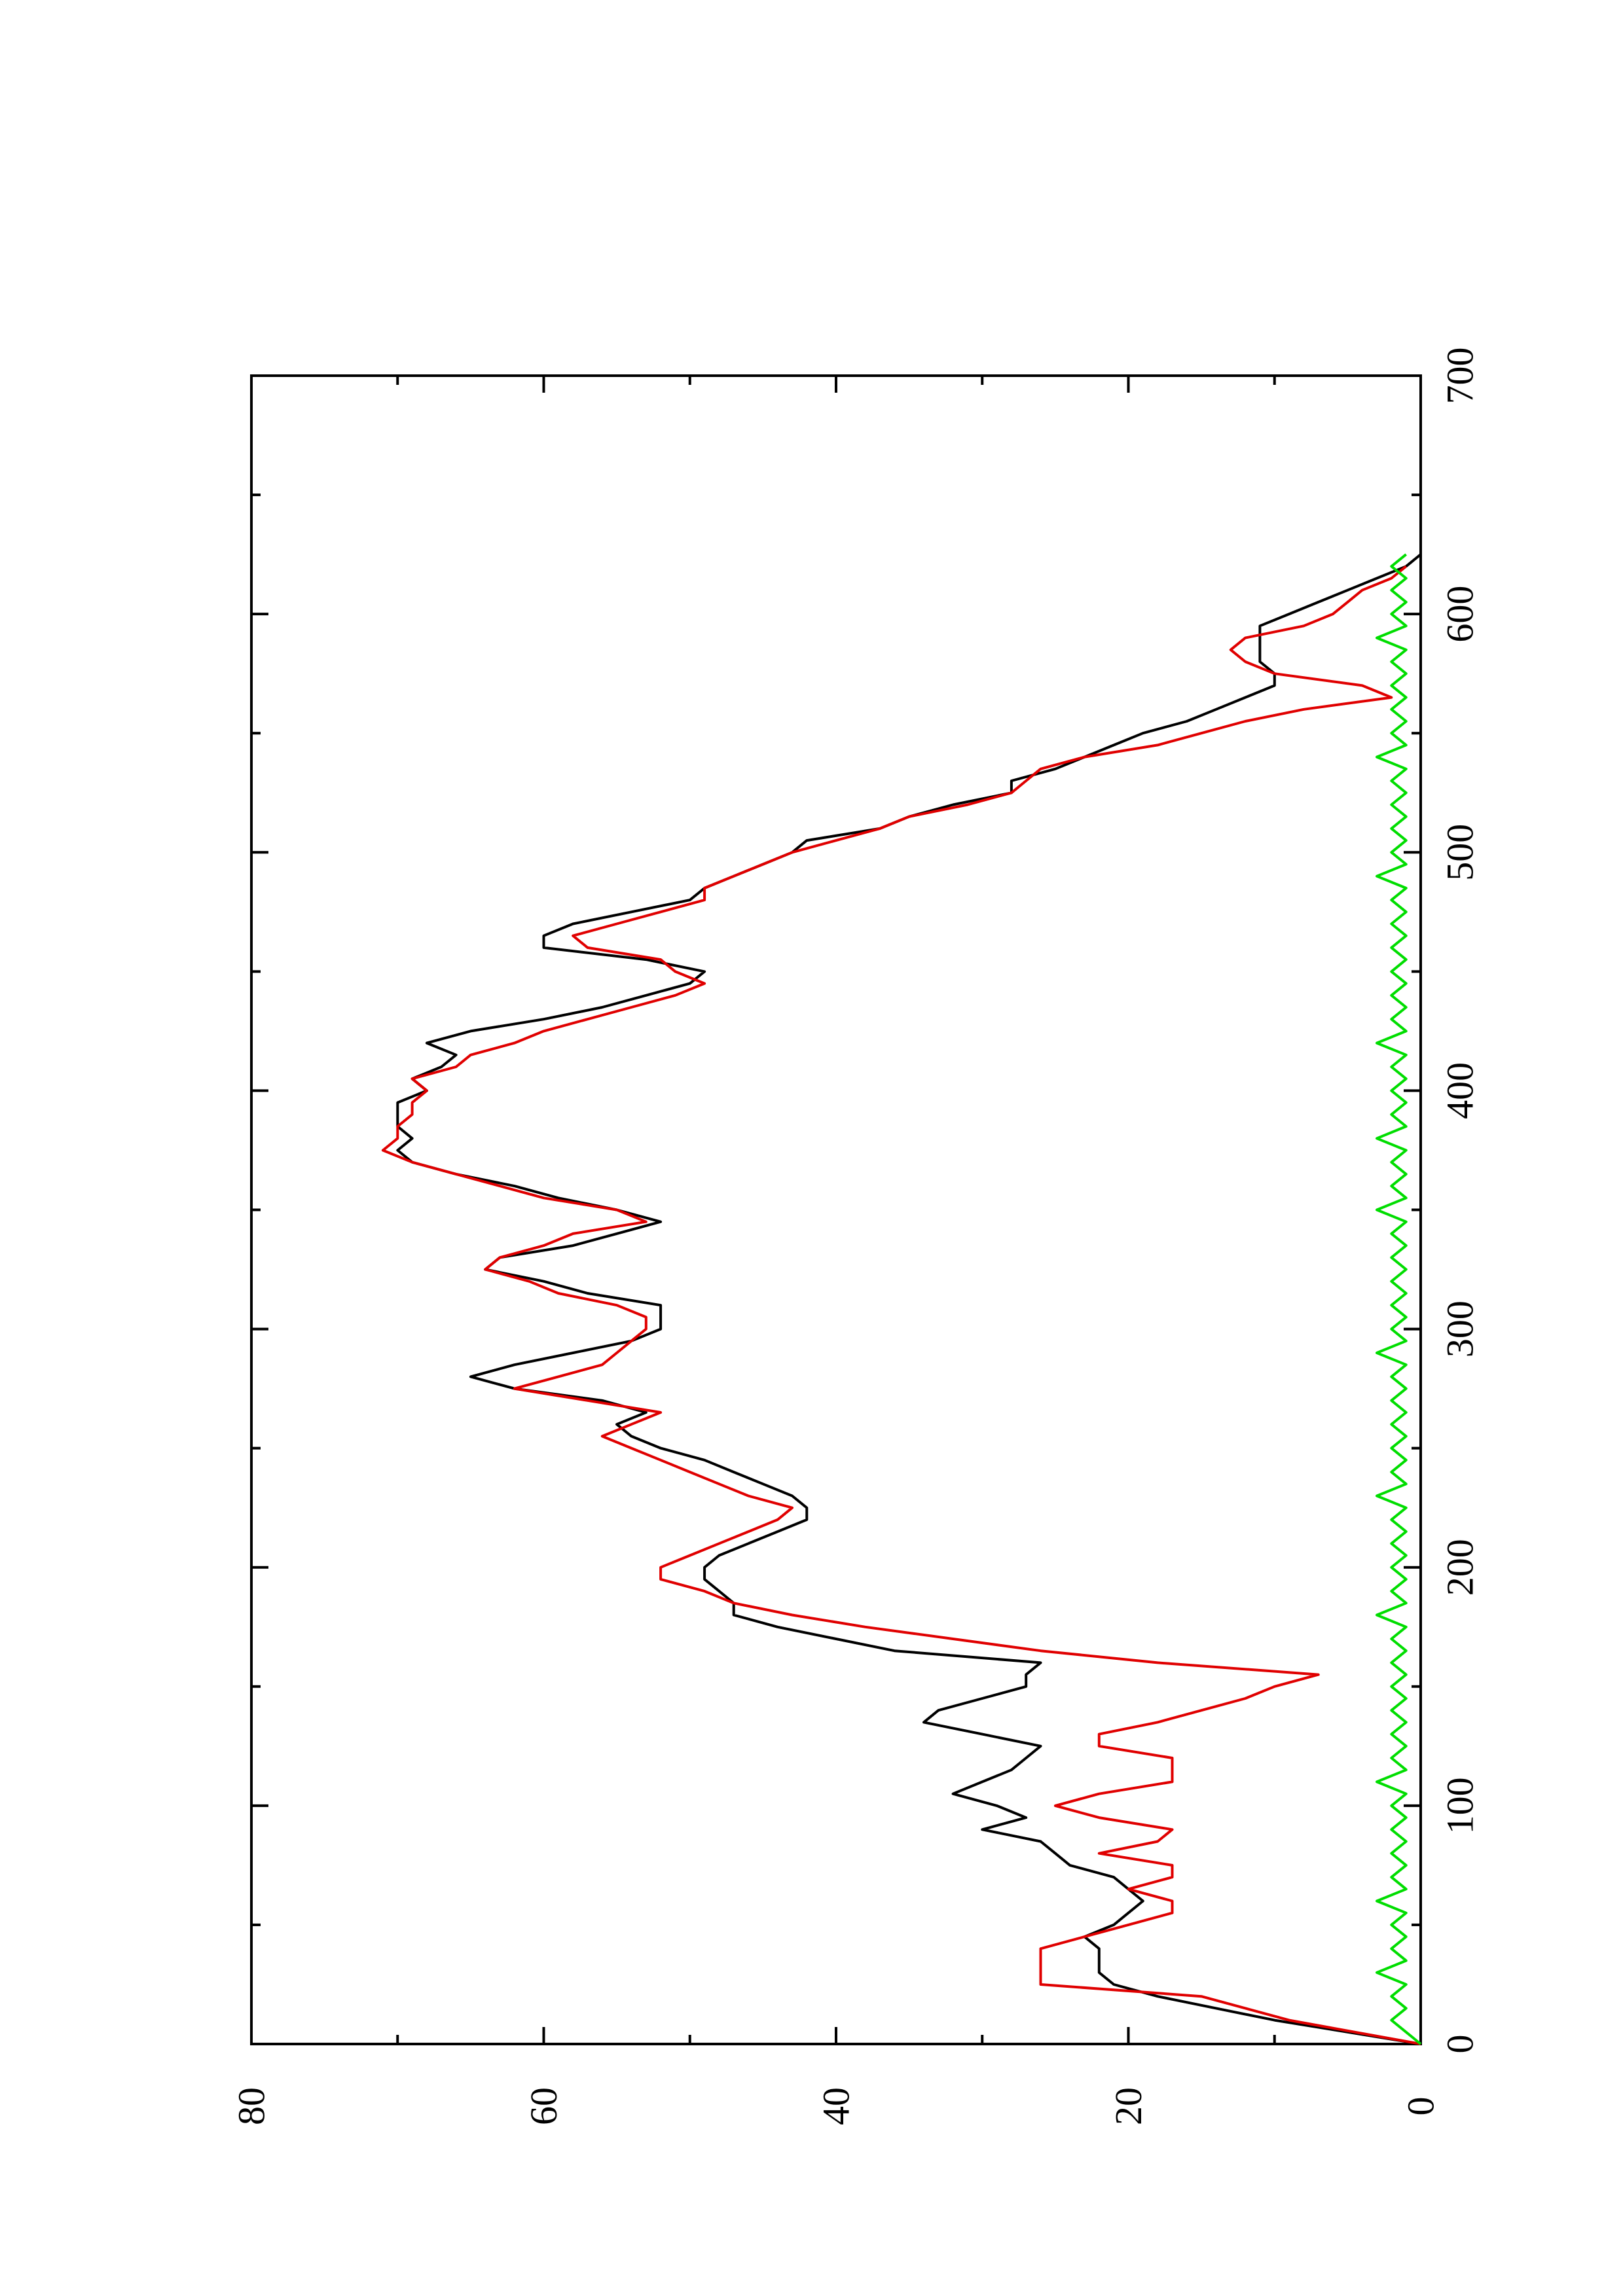  What do you see at coordinates (1128, 2106) in the screenshot?
I see `y-tick-label: 20` at bounding box center [1128, 2106].